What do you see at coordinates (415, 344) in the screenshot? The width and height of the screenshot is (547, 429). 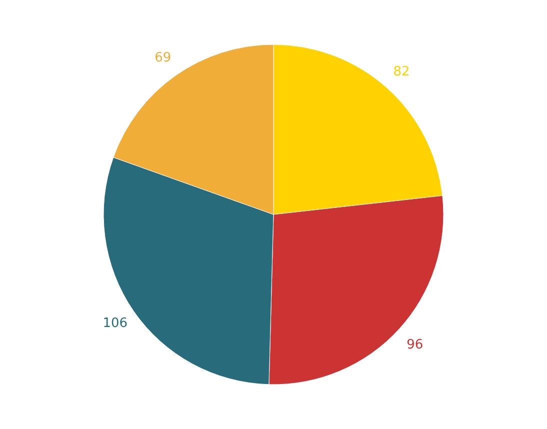 I see `data-label: 96` at bounding box center [415, 344].